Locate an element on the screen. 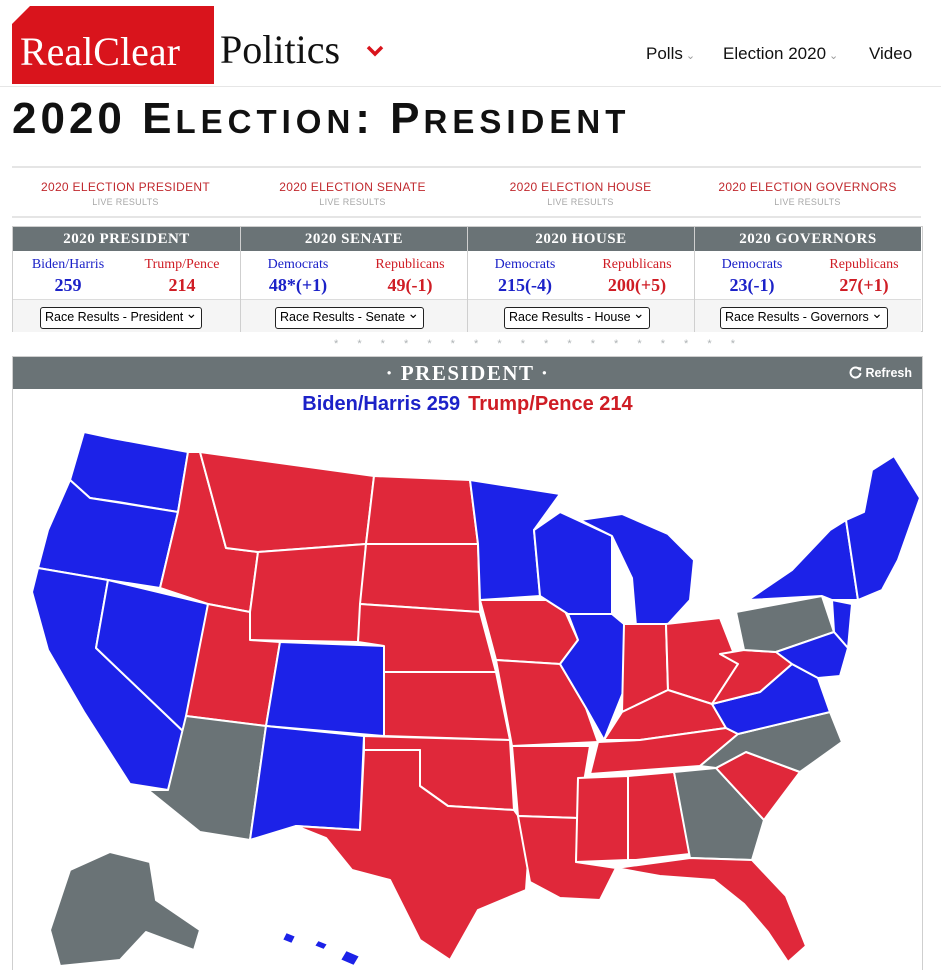 The image size is (941, 970). refresh-icon is located at coordinates (856, 372).